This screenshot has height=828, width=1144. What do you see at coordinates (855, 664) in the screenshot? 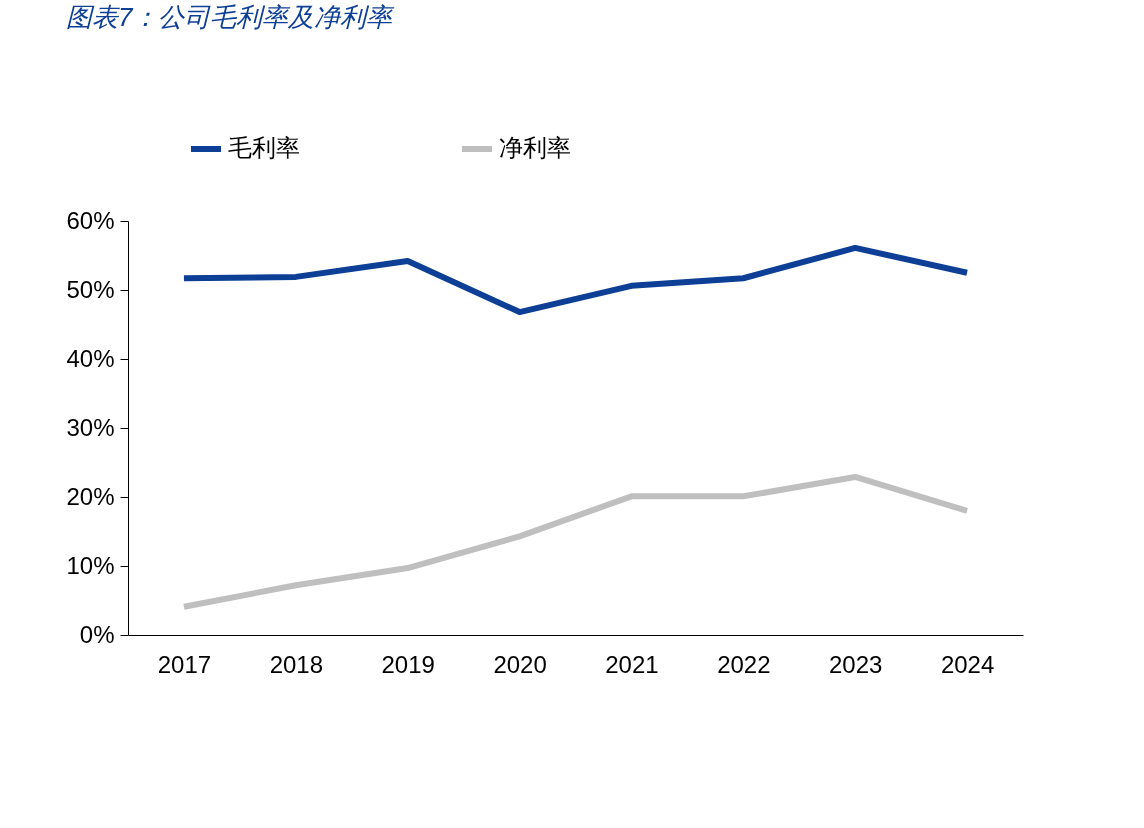
I see `x-tick-label: 2023` at bounding box center [855, 664].